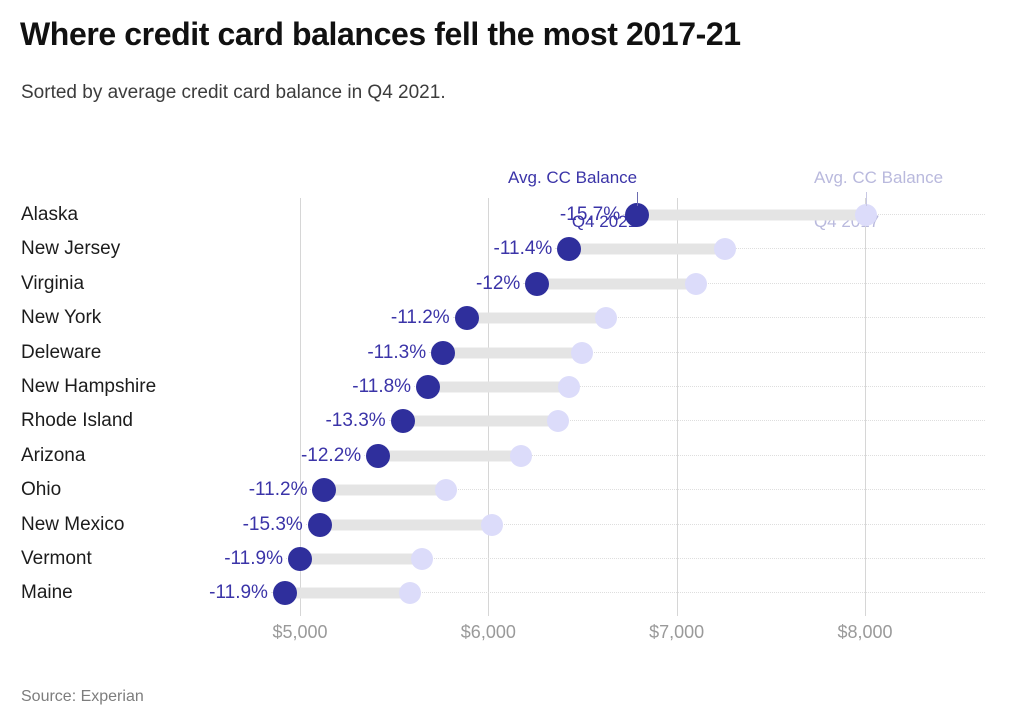  Describe the element at coordinates (638, 199) in the screenshot. I see `legend-pointer-tick` at that location.